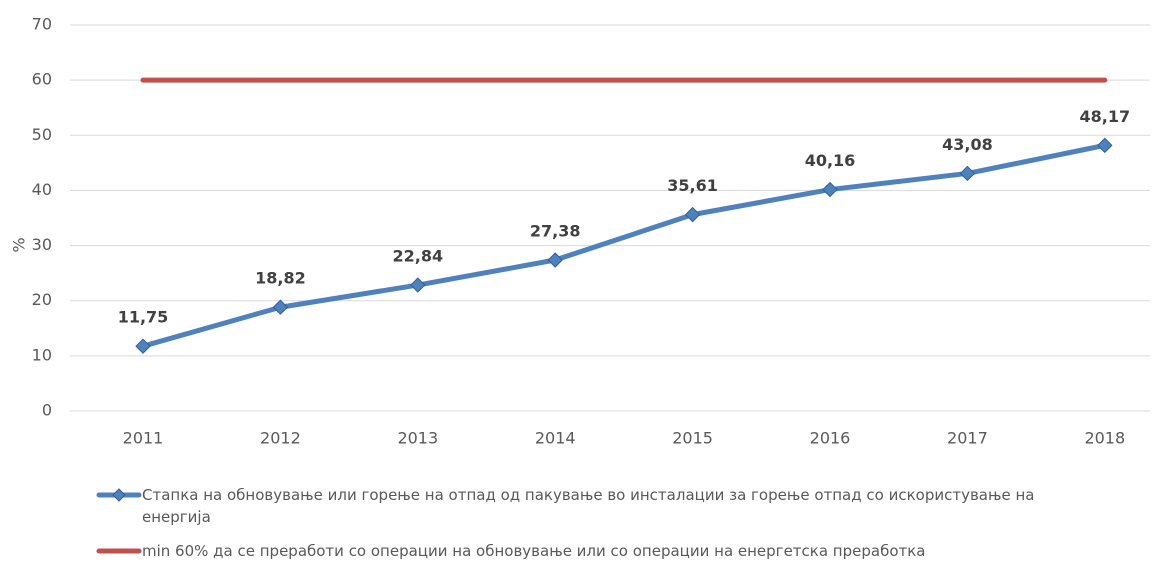  Describe the element at coordinates (42, 189) in the screenshot. I see `y-tick-label: 40` at that location.